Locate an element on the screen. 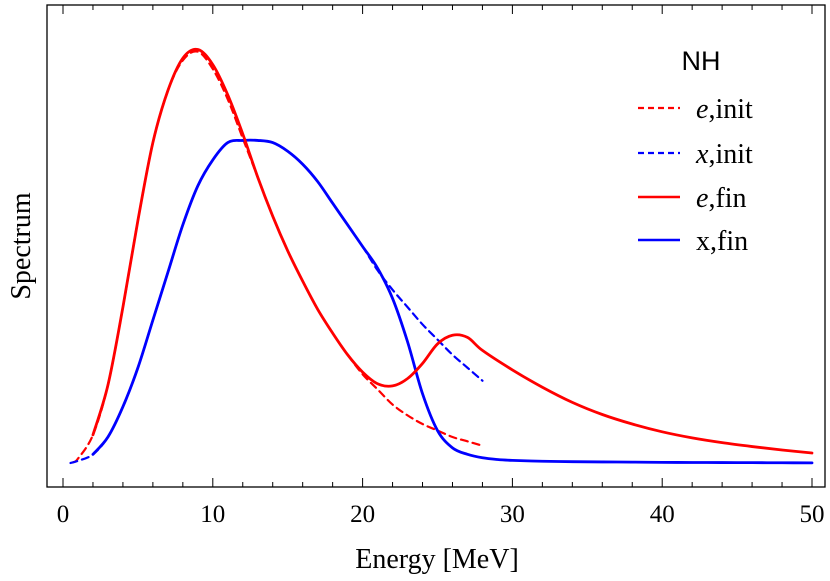  legend-label-x-fin: x,fin is located at coordinates (722, 241).